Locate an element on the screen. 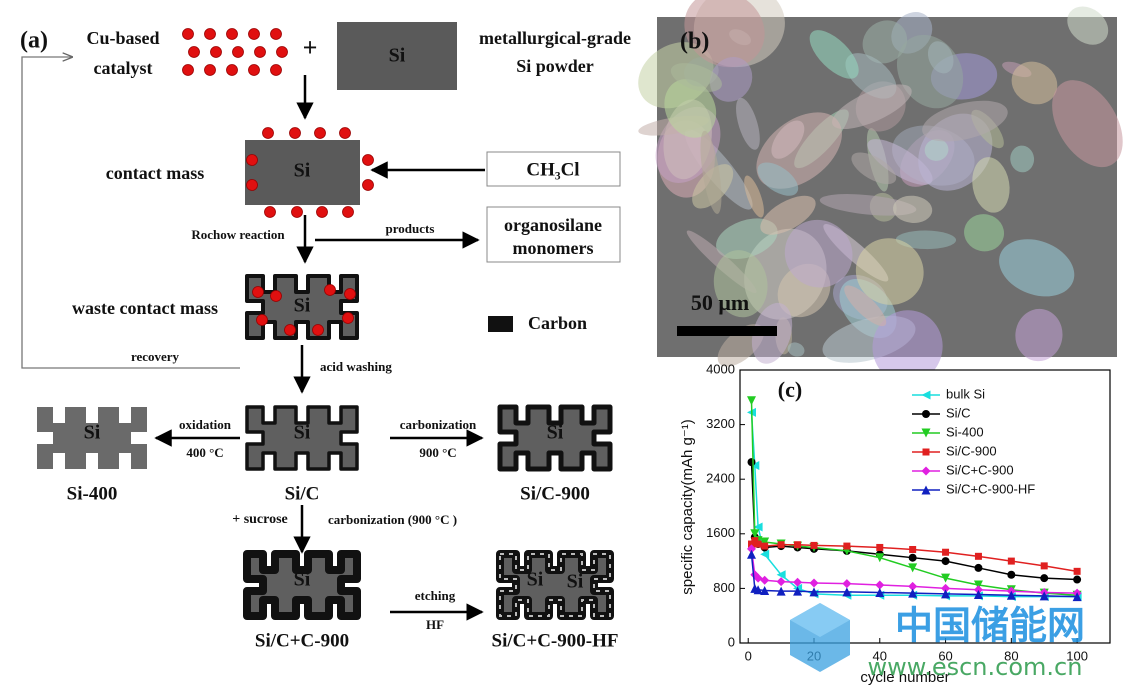 The image size is (1124, 693). label: monomers is located at coordinates (553, 248).